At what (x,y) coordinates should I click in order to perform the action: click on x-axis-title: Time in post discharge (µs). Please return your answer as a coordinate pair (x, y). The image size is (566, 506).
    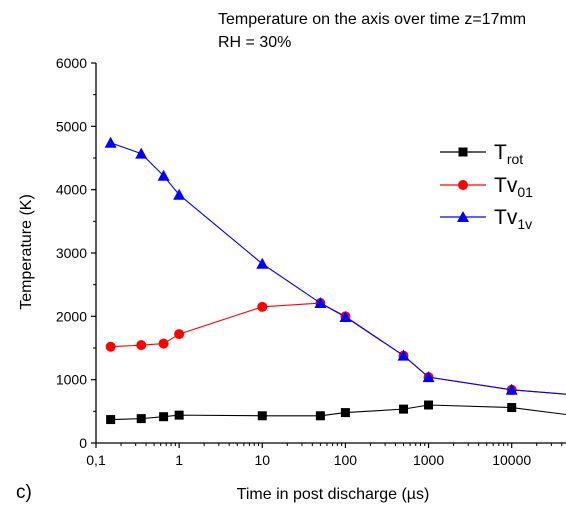
    Looking at the image, I should click on (333, 494).